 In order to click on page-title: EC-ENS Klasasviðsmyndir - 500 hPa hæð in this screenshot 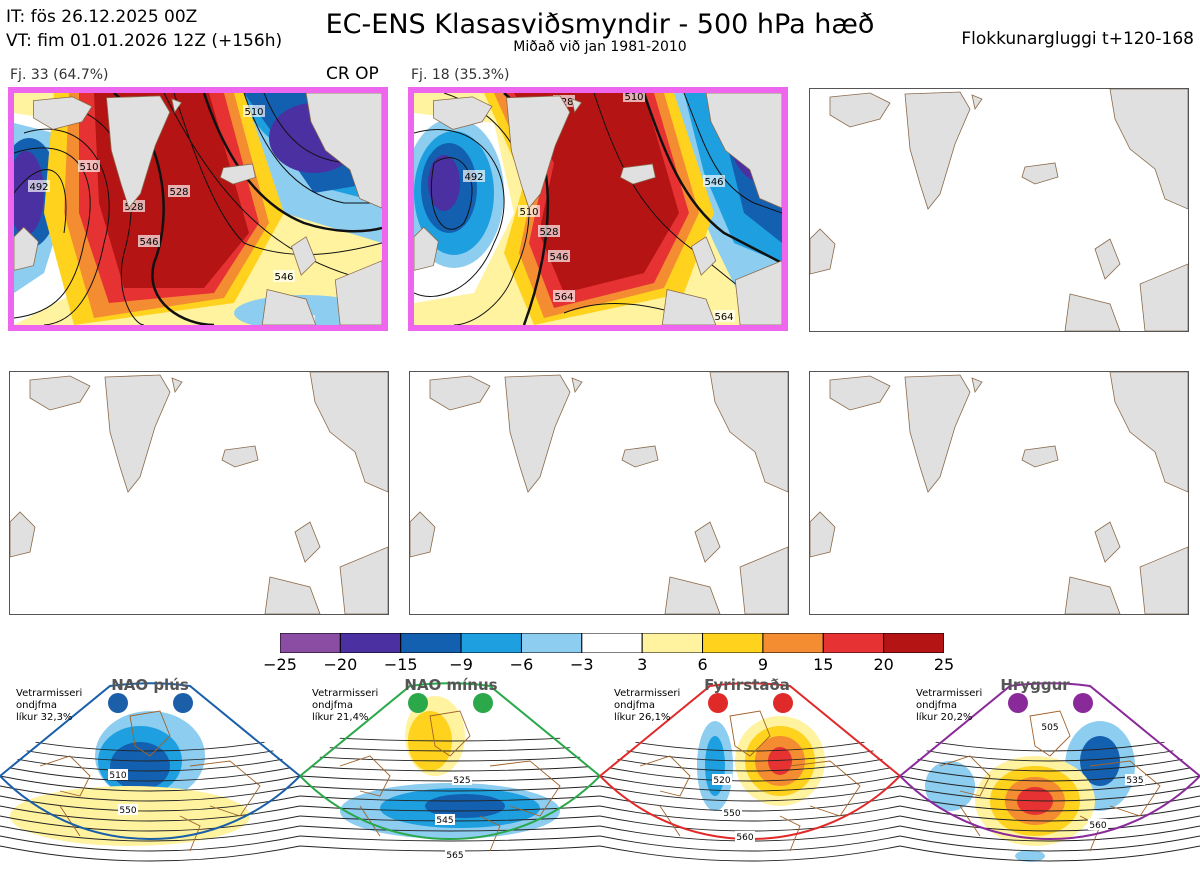, I will do `click(600, 24)`.